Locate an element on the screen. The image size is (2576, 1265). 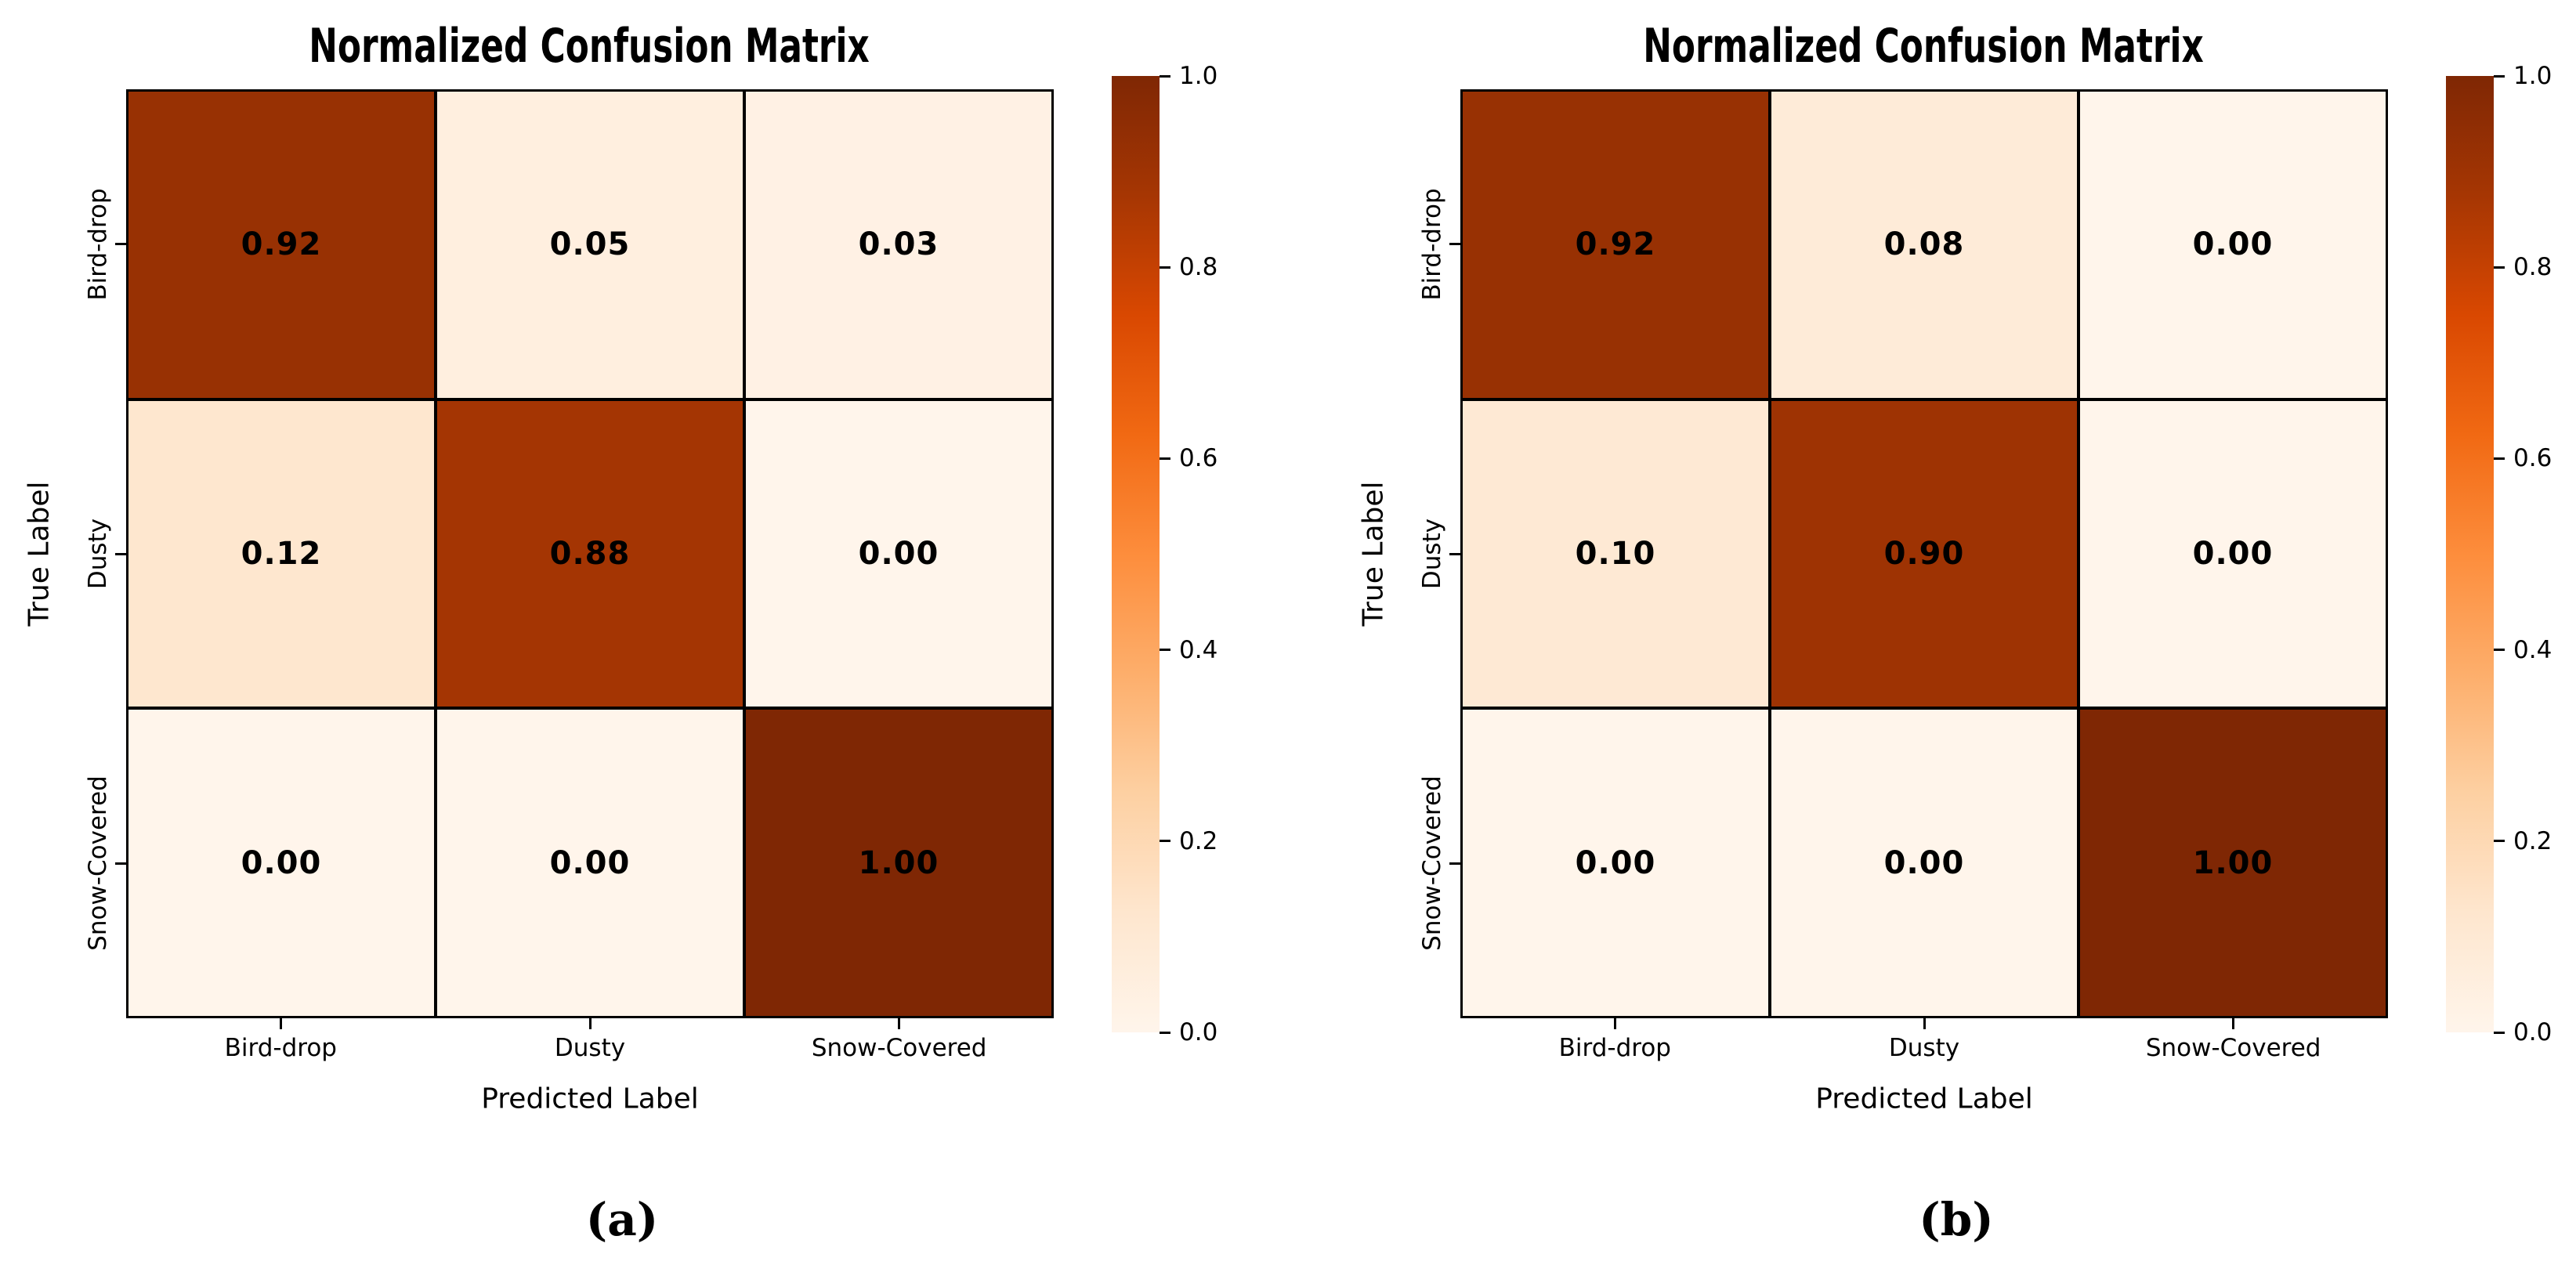
cell-value: 0.90 is located at coordinates (1924, 553).